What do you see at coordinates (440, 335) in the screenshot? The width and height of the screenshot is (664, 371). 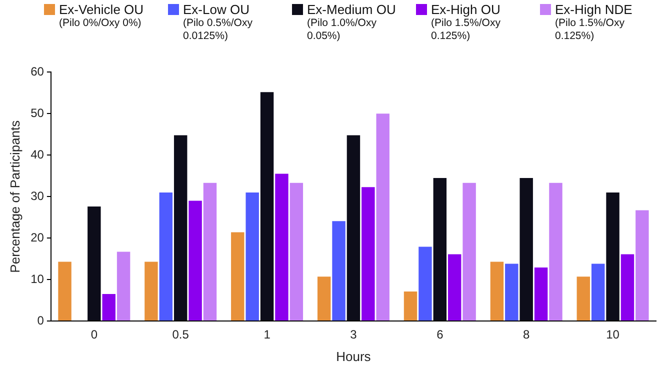 I see `x-tick-label: 6` at bounding box center [440, 335].